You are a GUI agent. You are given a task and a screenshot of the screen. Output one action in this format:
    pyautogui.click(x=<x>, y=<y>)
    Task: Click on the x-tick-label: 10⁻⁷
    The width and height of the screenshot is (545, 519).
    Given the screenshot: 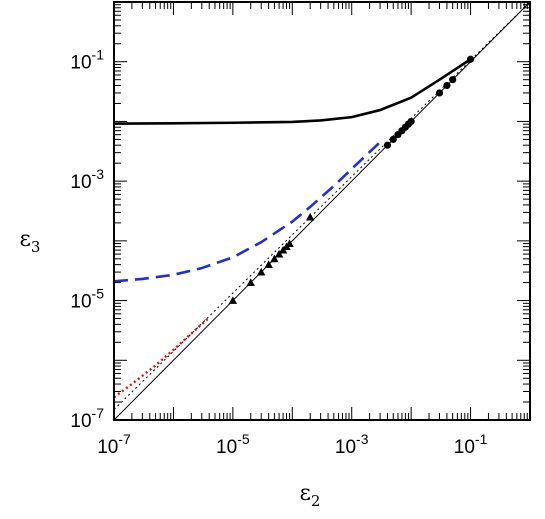 What is the action you would take?
    pyautogui.click(x=114, y=444)
    